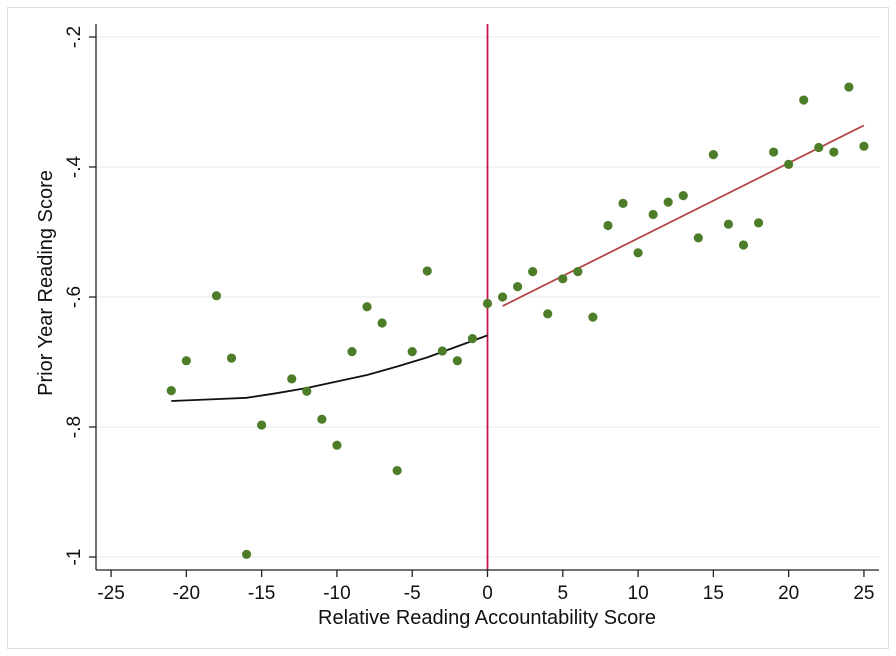  Describe the element at coordinates (110, 593) in the screenshot. I see `x-tick-label: -25` at that location.